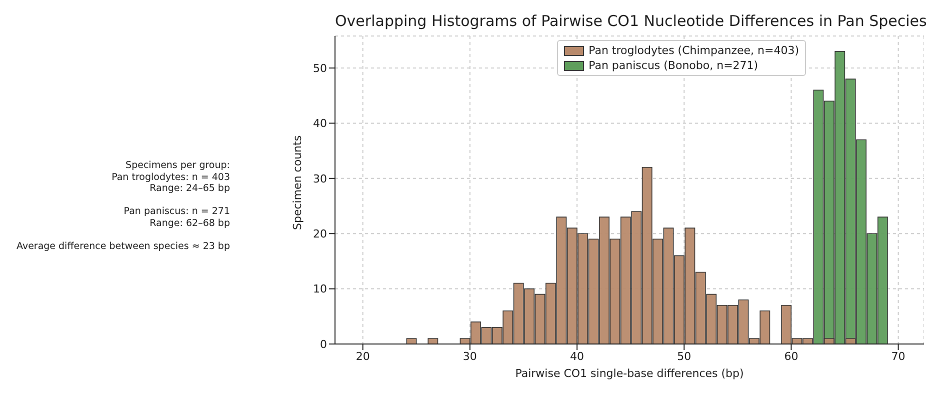 The height and width of the screenshot is (415, 932). I want to click on y-tick-label: 40, so click(320, 123).